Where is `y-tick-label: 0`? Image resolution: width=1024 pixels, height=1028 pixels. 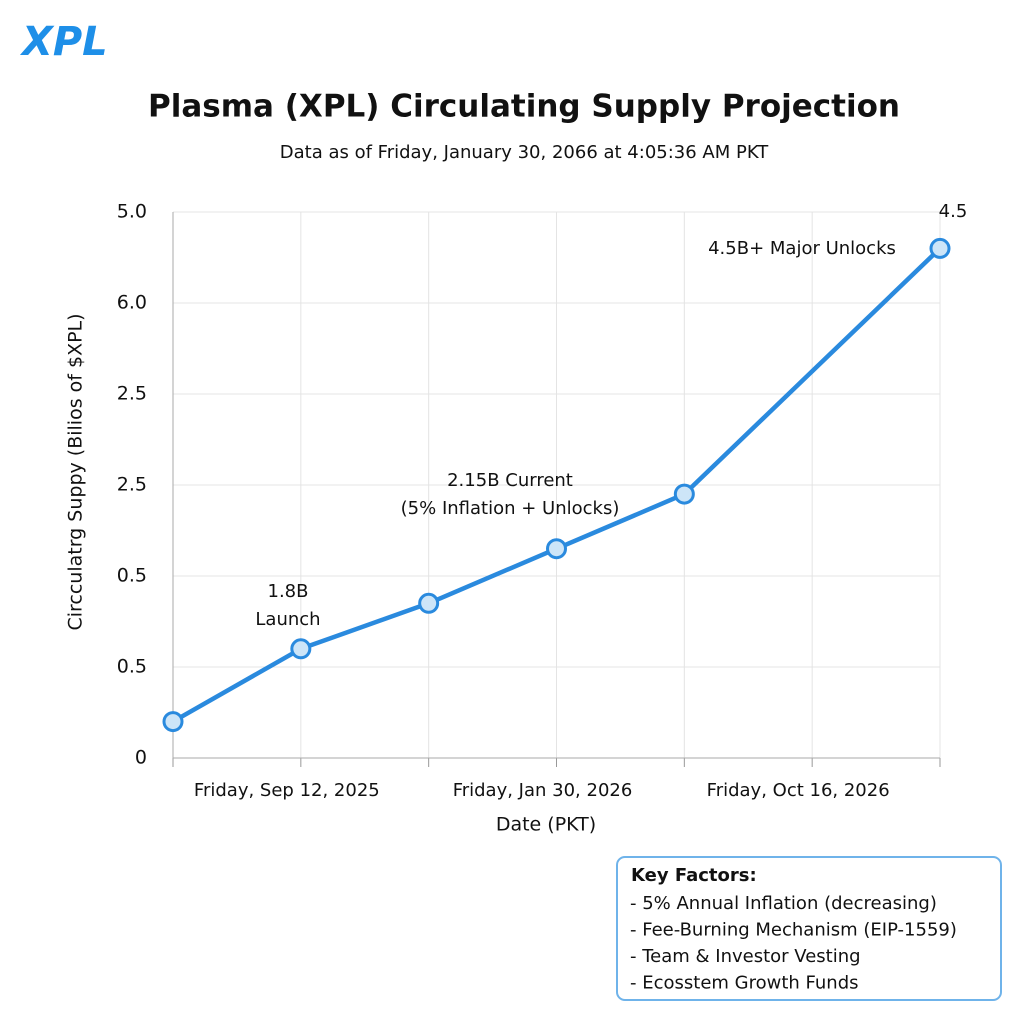
y-tick-label: 0 is located at coordinates (141, 758).